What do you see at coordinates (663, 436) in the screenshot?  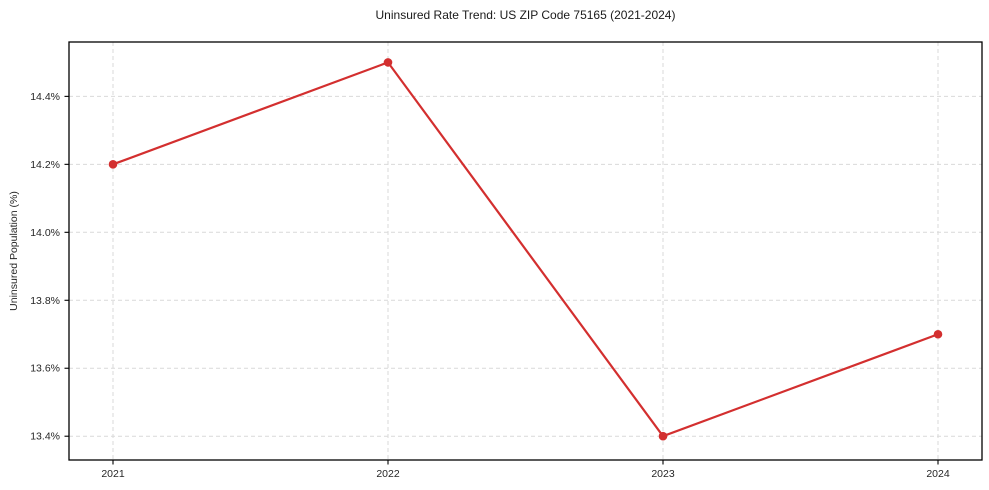 I see `data-point-2023` at bounding box center [663, 436].